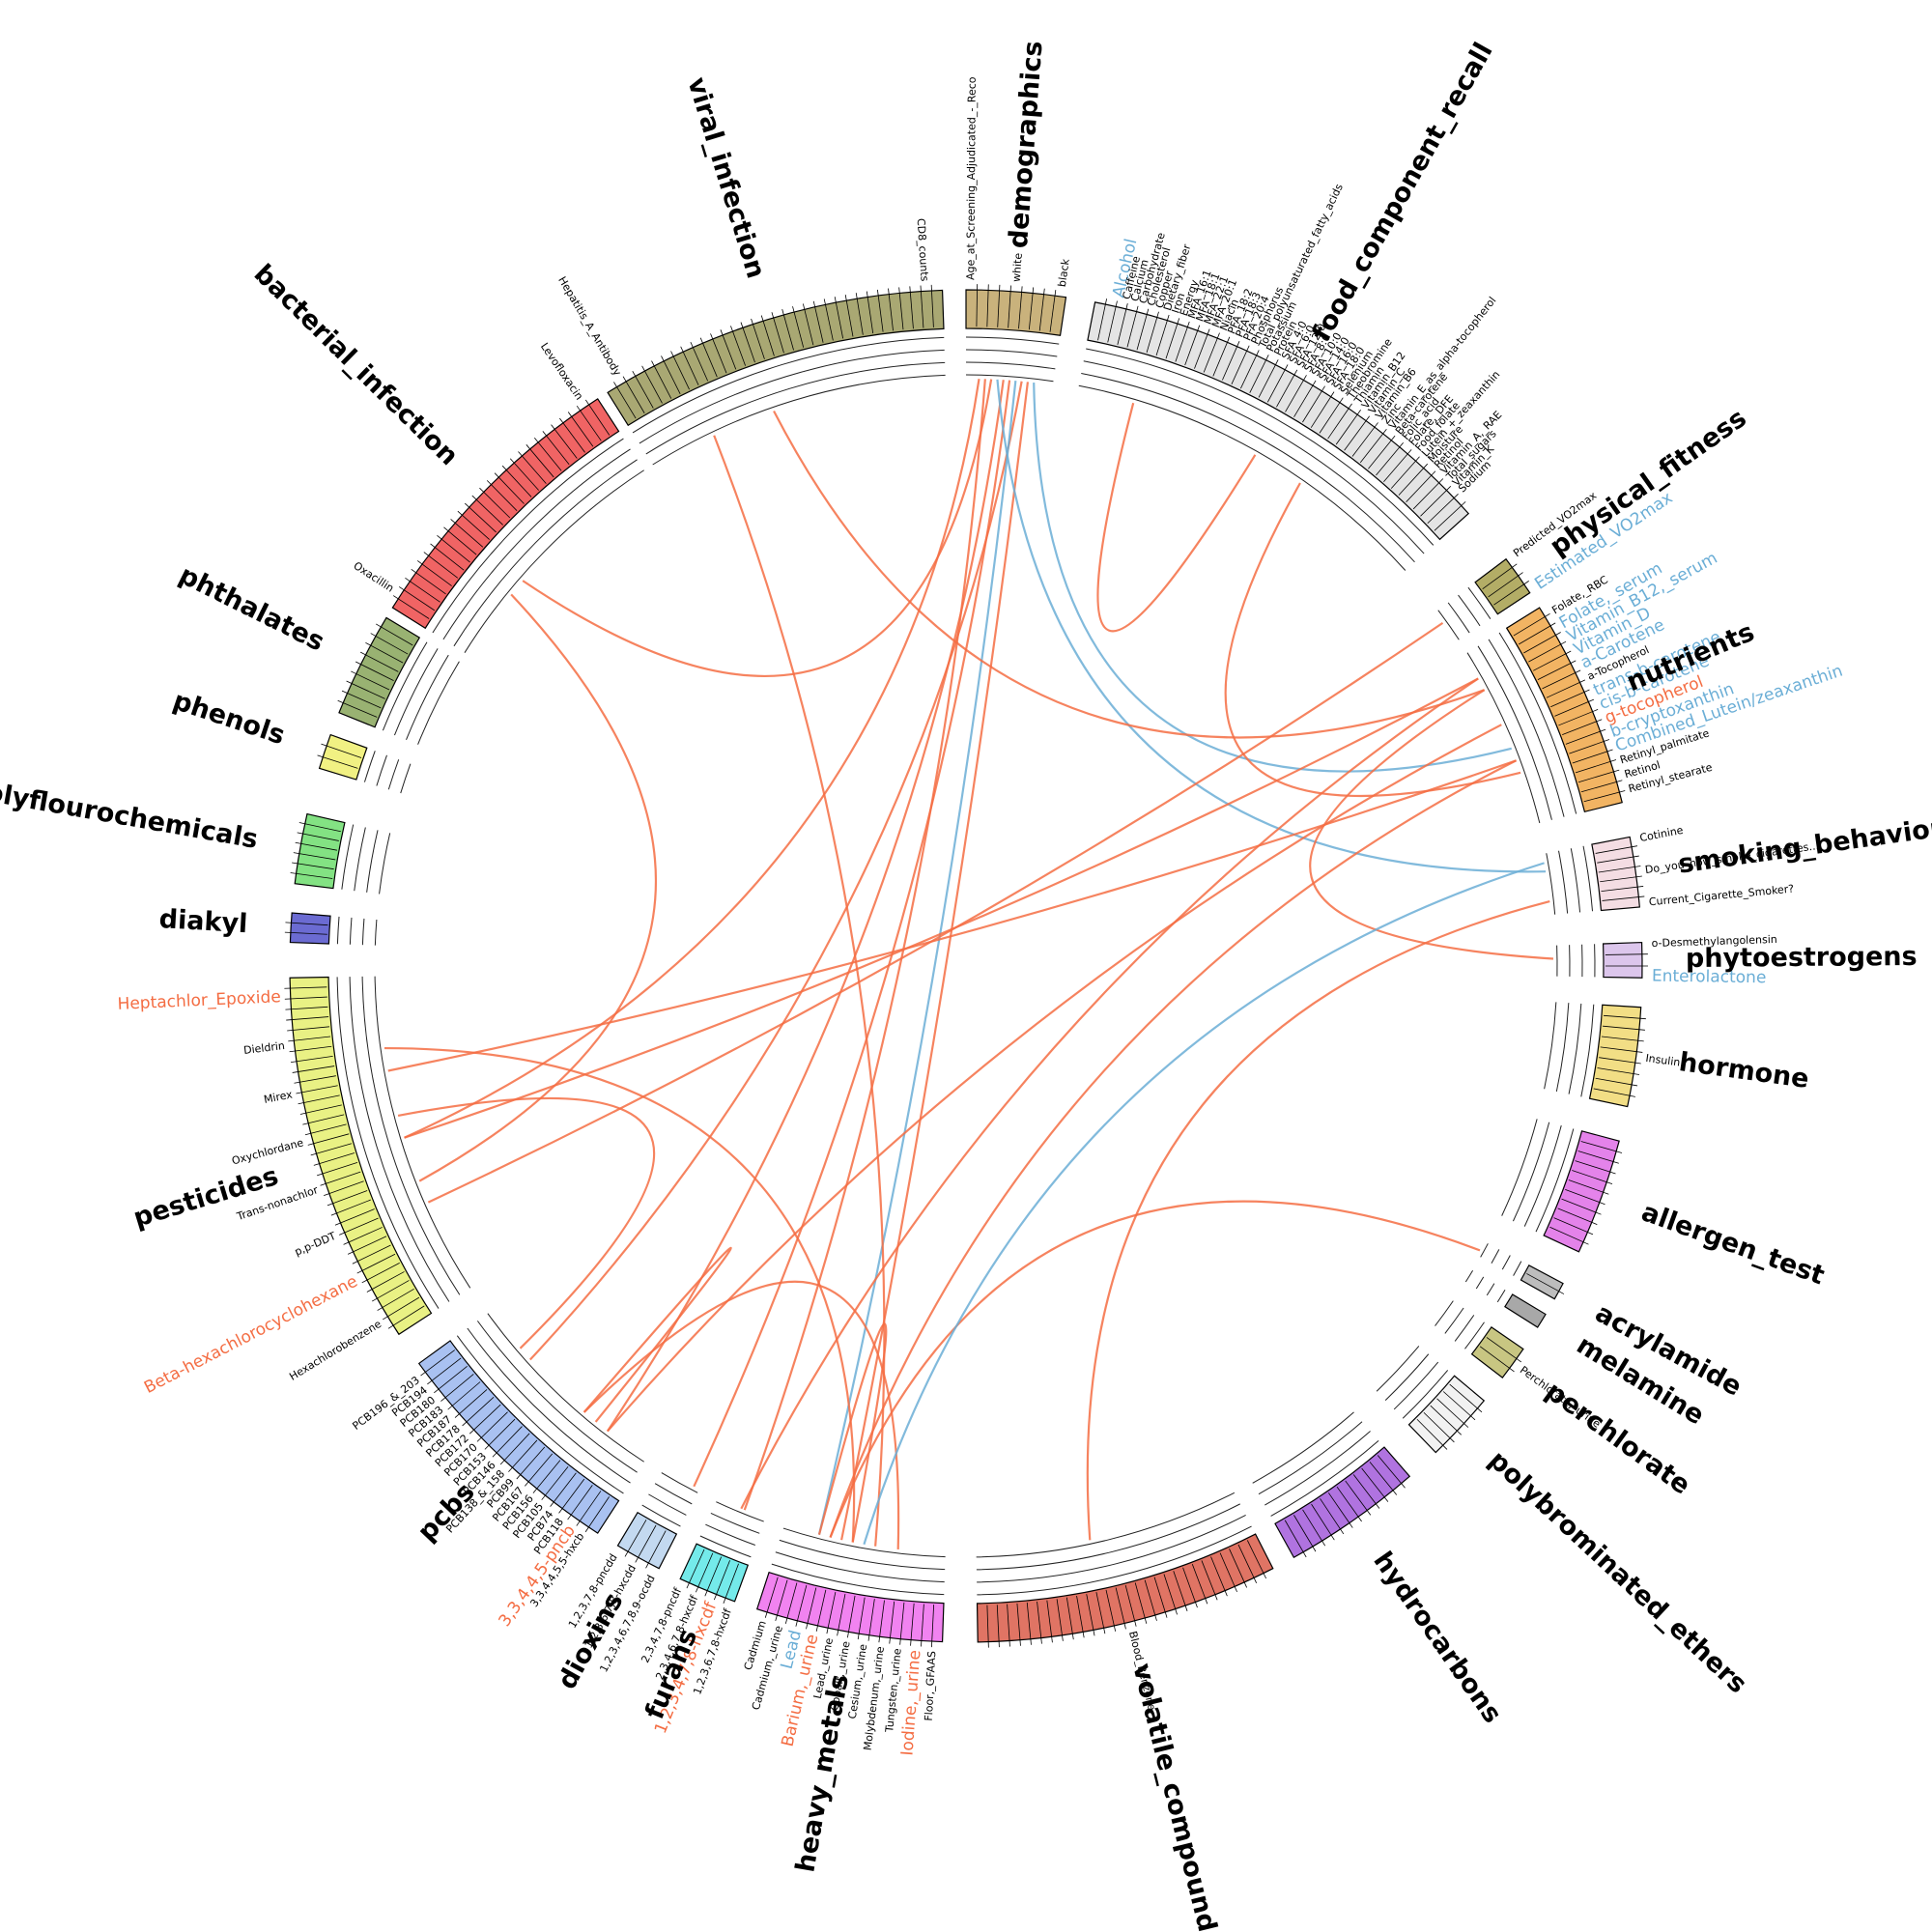 This screenshot has height=1932, width=1932. I want to click on sector-label: allergen_test, so click(1733, 1244).